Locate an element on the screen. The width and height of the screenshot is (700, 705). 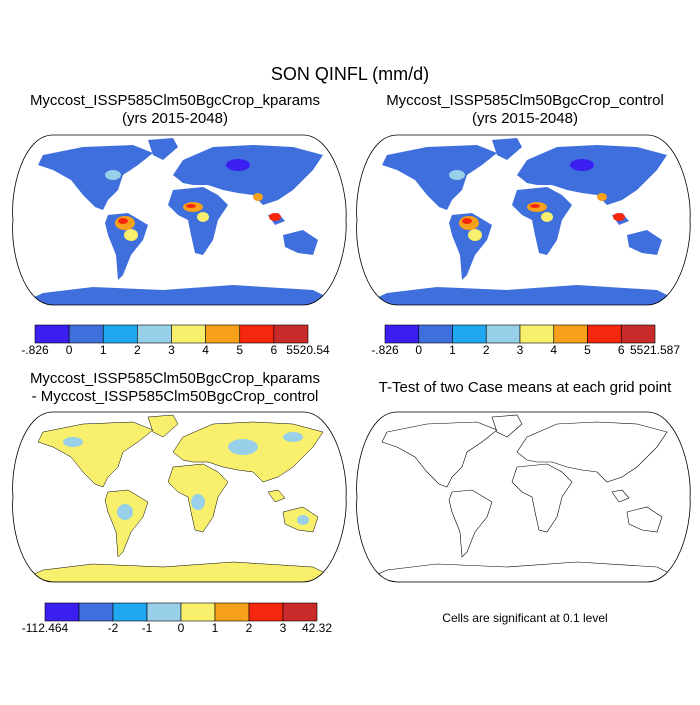
note: Cells are significant at 0.1 level is located at coordinates (524, 618).